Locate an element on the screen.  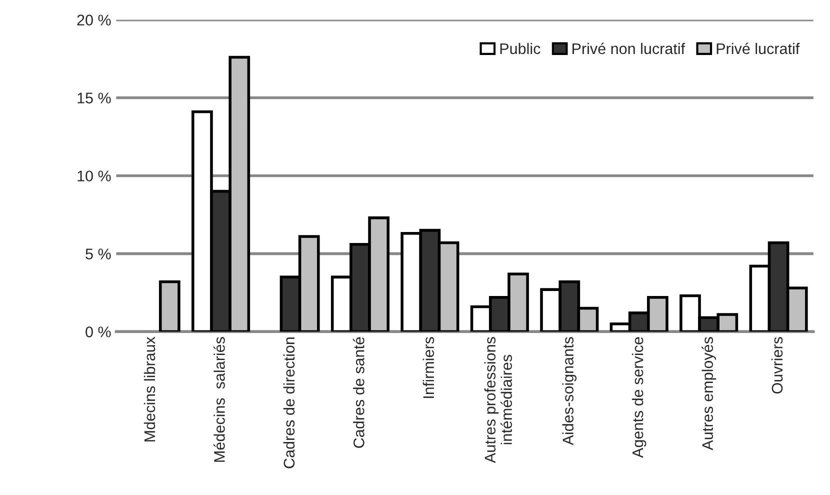
x-tick-label: Agents de service is located at coordinates (639, 397).